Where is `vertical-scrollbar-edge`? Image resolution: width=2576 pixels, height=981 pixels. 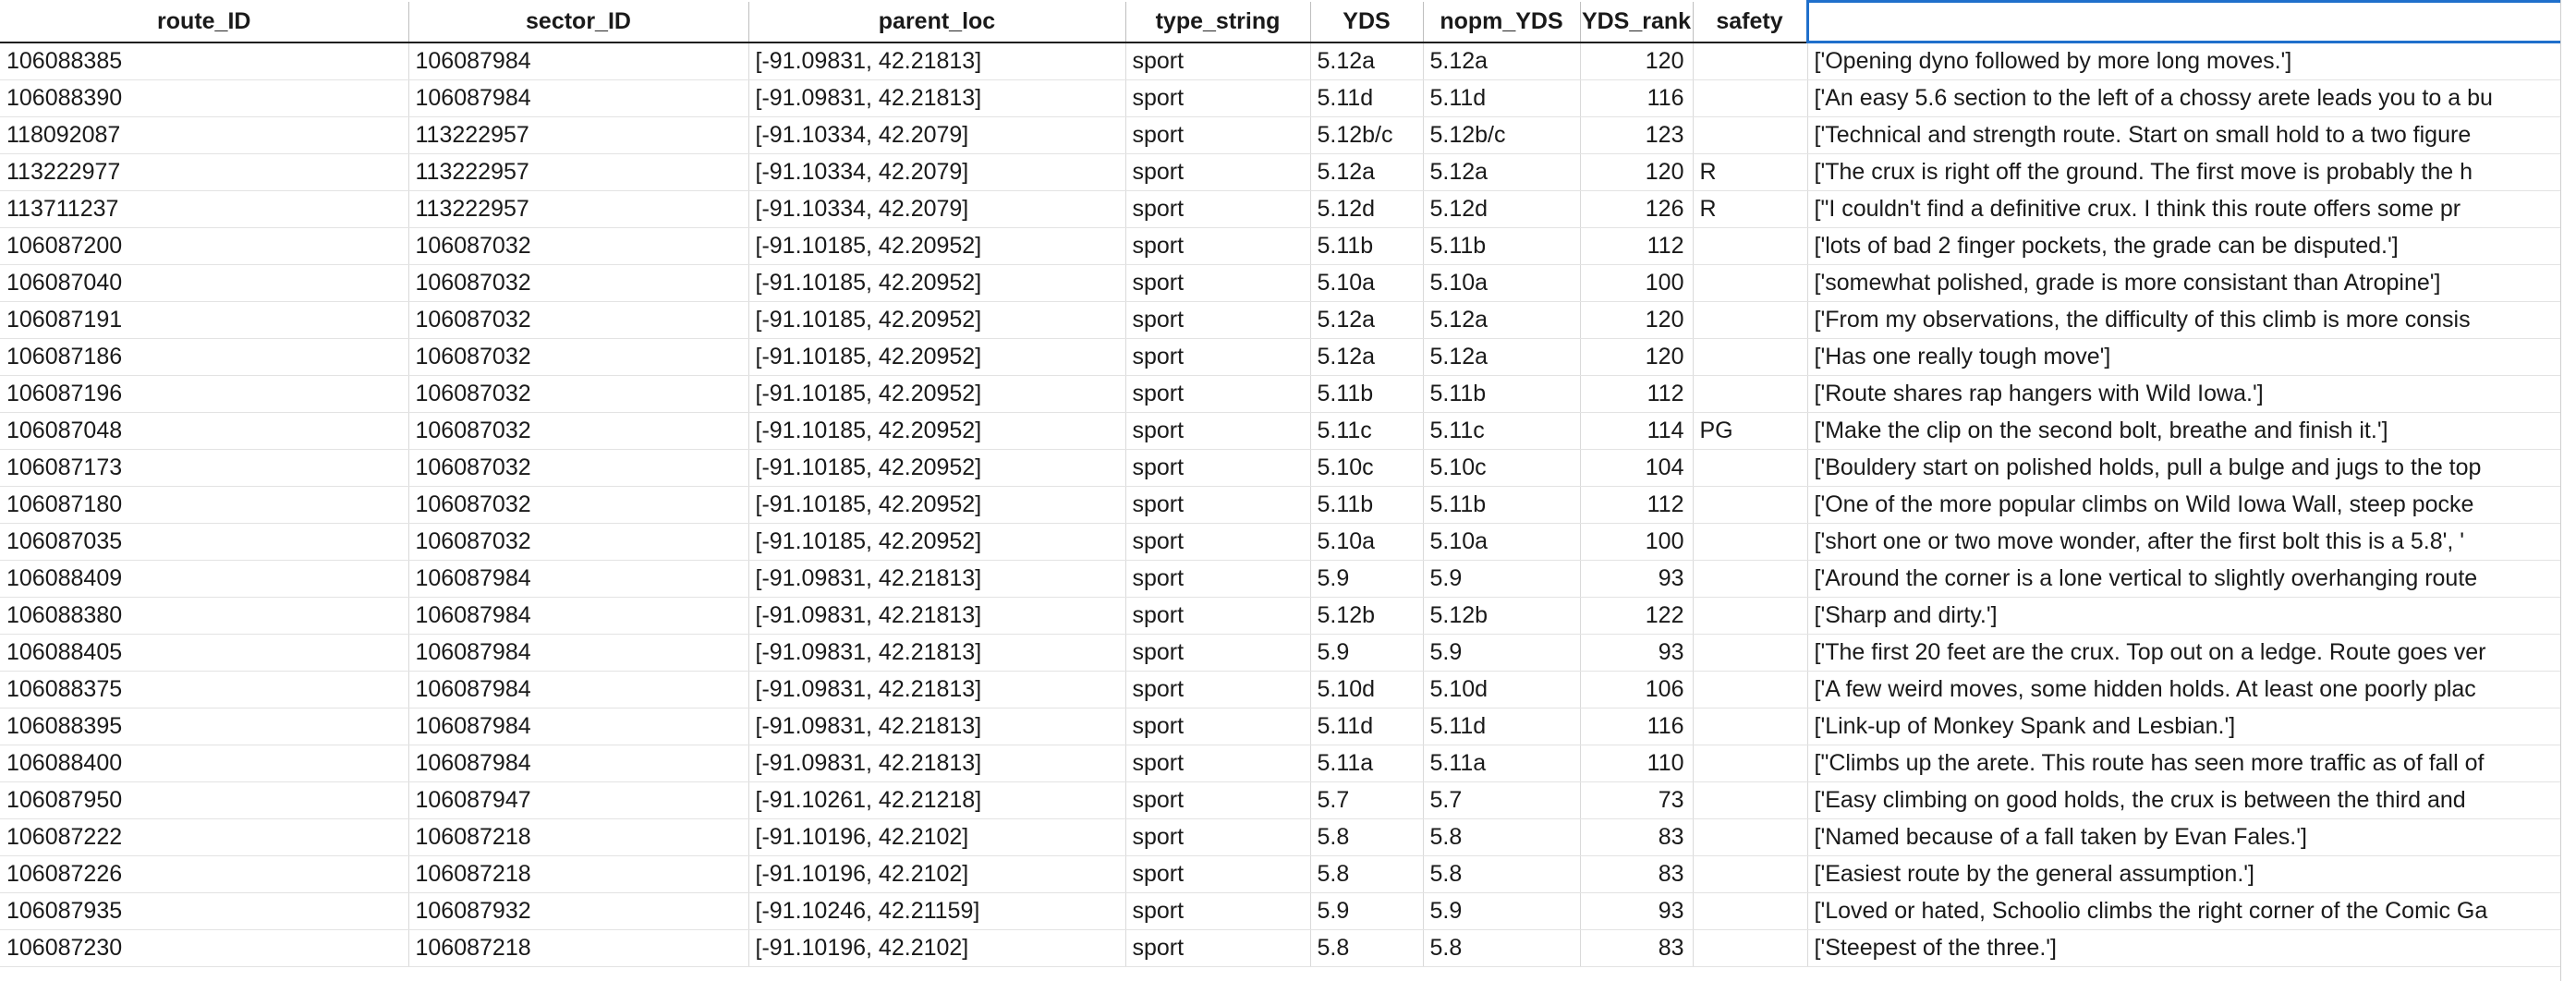
vertical-scrollbar-edge is located at coordinates (2568, 490).